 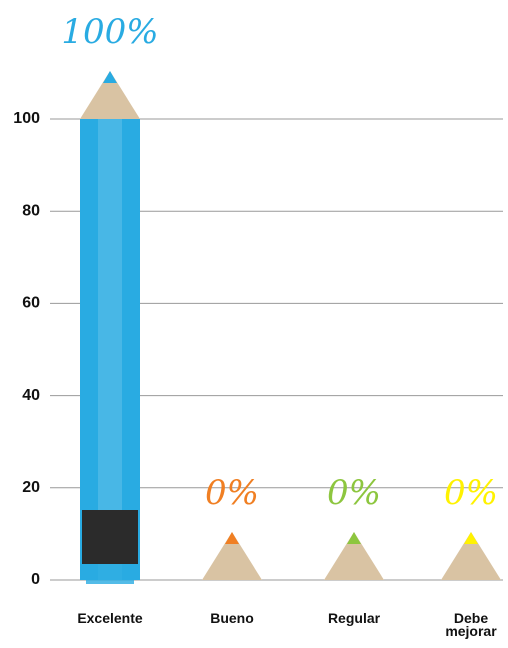 What do you see at coordinates (26, 118) in the screenshot?
I see `y-tick-label: 100` at bounding box center [26, 118].